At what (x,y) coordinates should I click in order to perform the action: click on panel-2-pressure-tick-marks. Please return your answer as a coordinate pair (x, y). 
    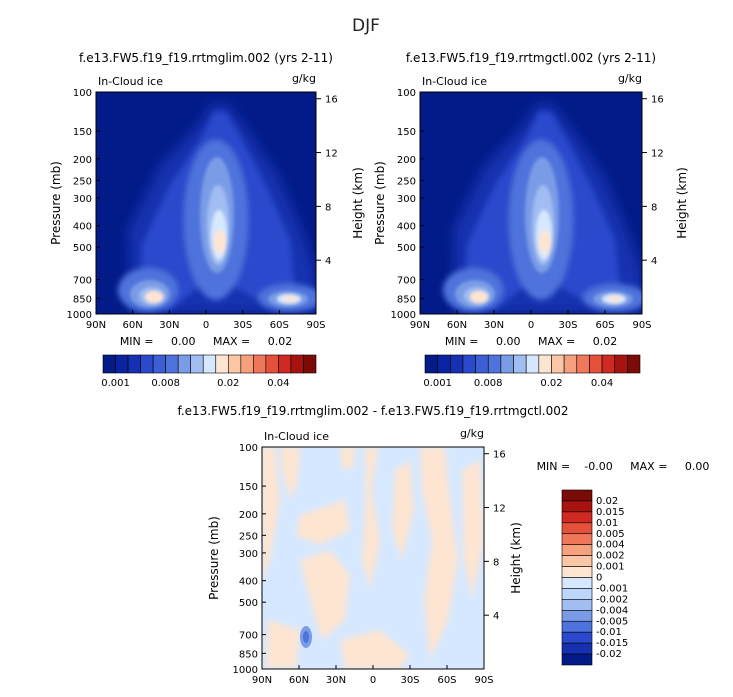
    Looking at the image, I should click on (422, 203).